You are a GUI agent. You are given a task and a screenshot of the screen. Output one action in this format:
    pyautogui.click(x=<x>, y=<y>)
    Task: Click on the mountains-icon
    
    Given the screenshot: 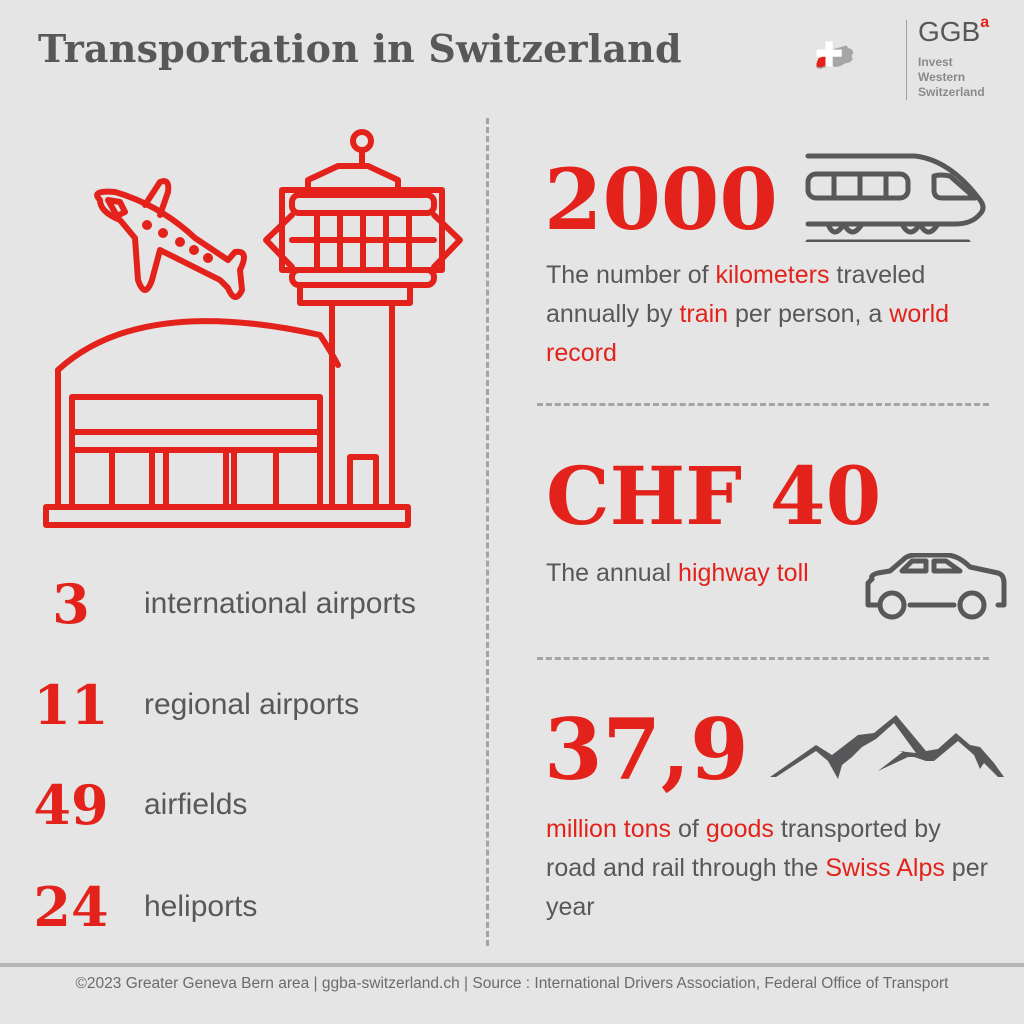 What is the action you would take?
    pyautogui.click(x=887, y=747)
    